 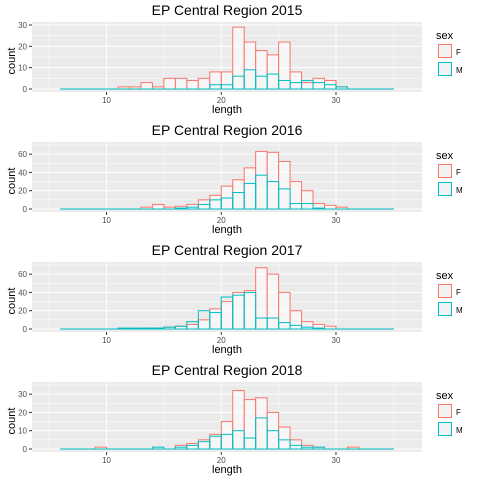 I want to click on y-tick-label: 30, so click(x=22, y=394).